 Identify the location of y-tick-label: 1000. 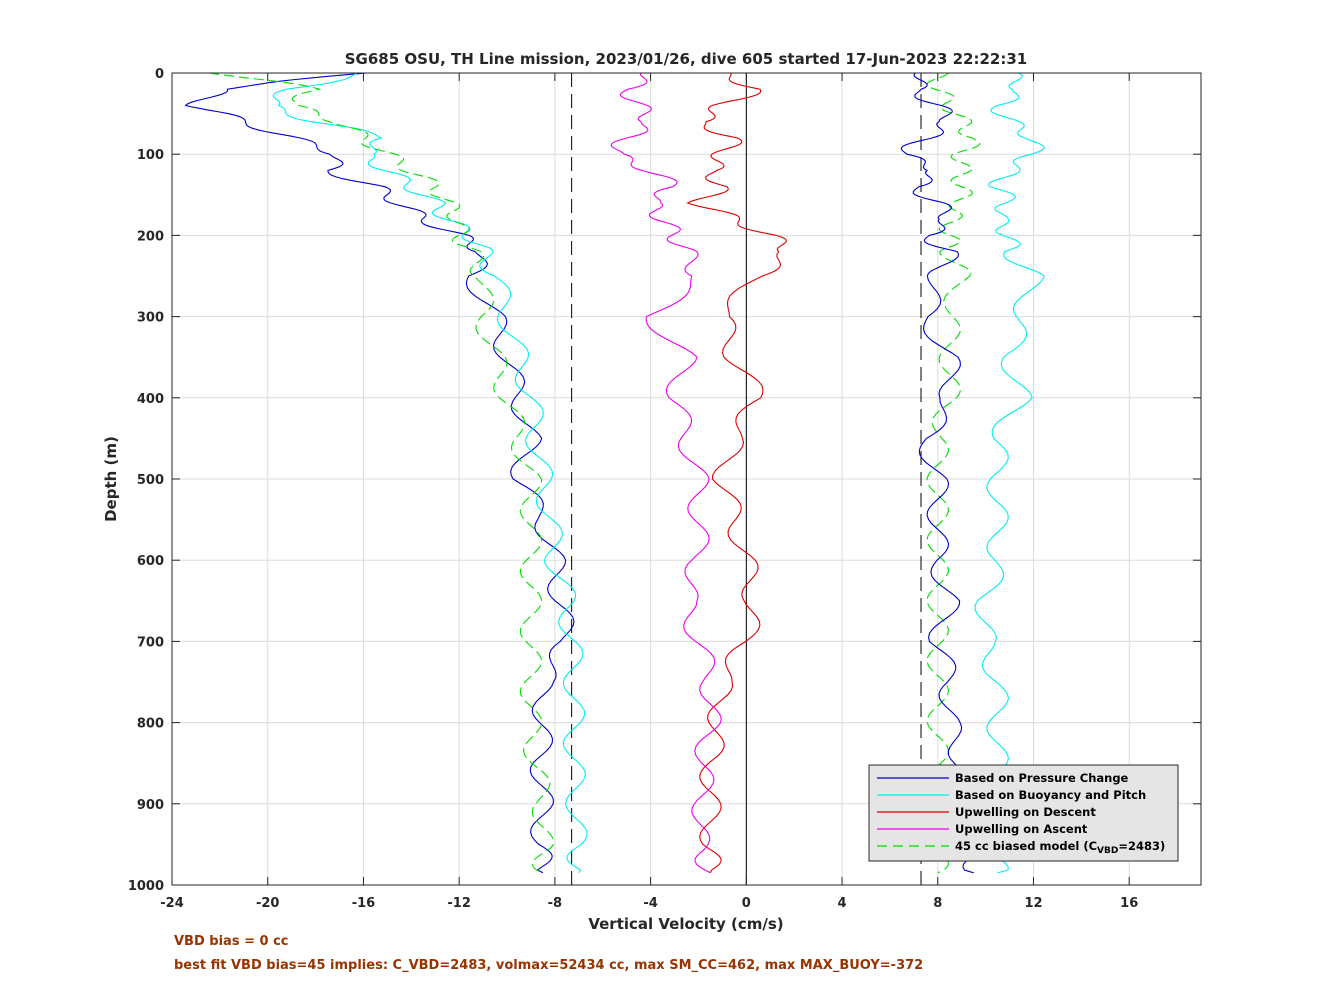
(146, 886).